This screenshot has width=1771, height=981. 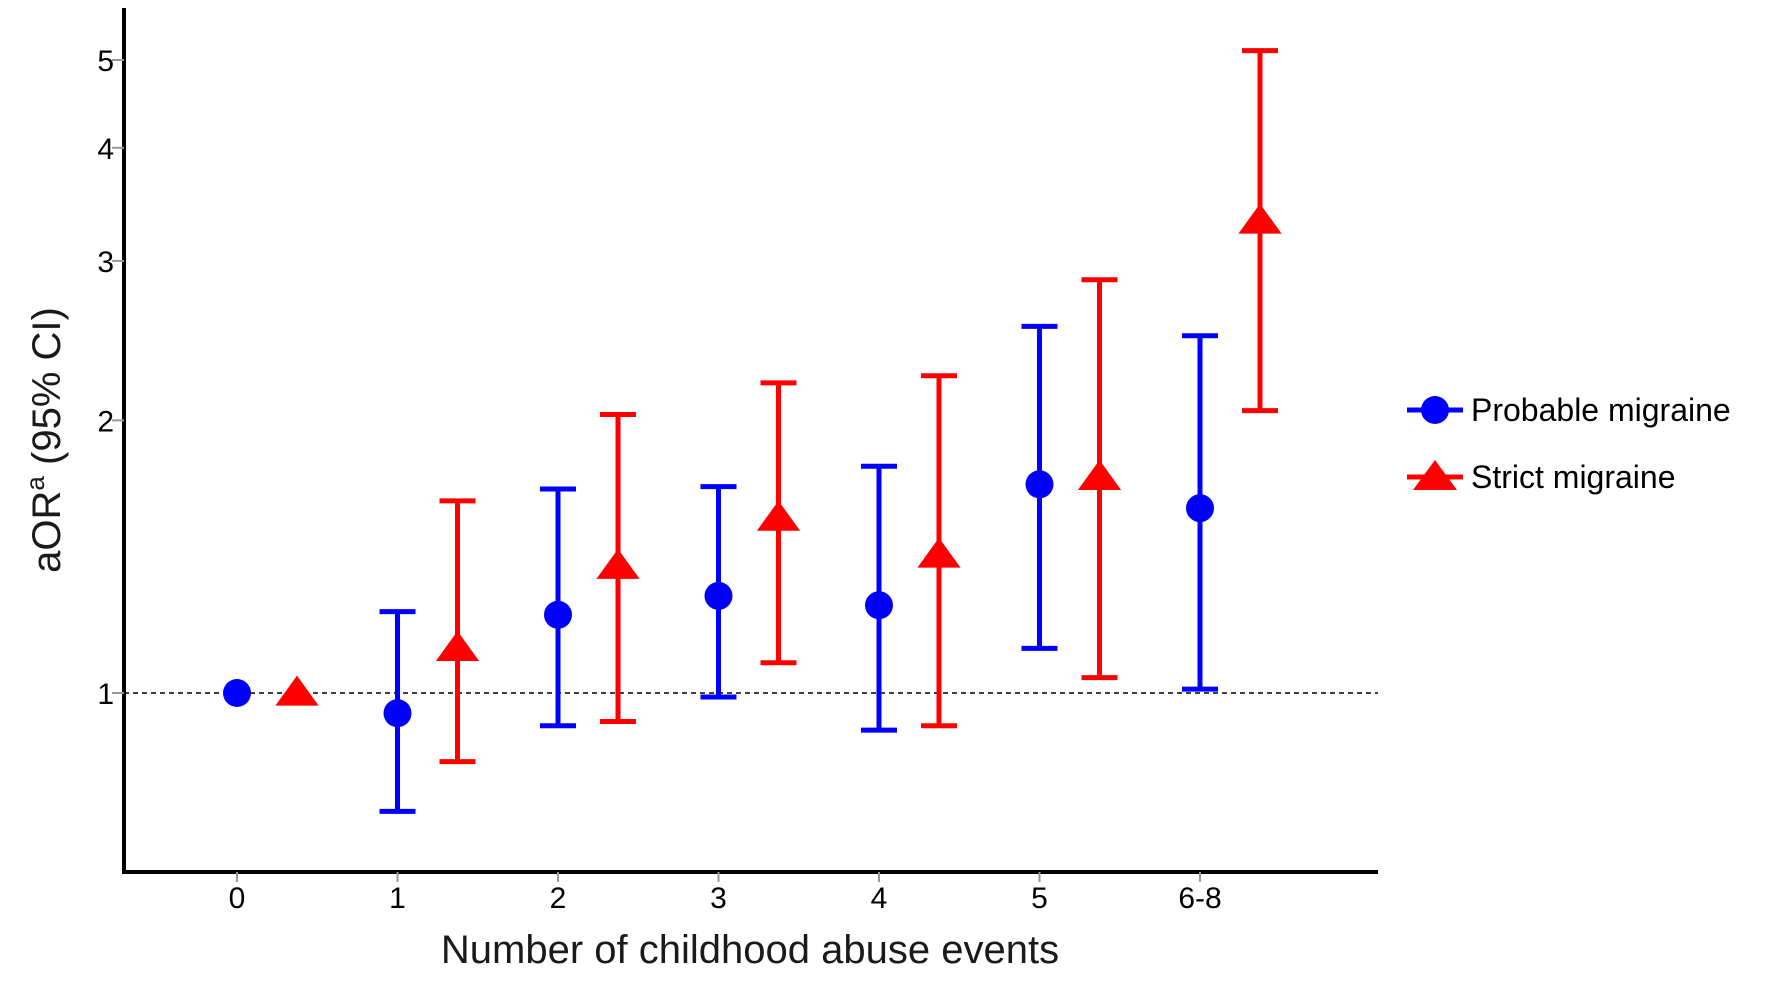 I want to click on x-axis-title: Number of childhood abuse events, so click(x=750, y=950).